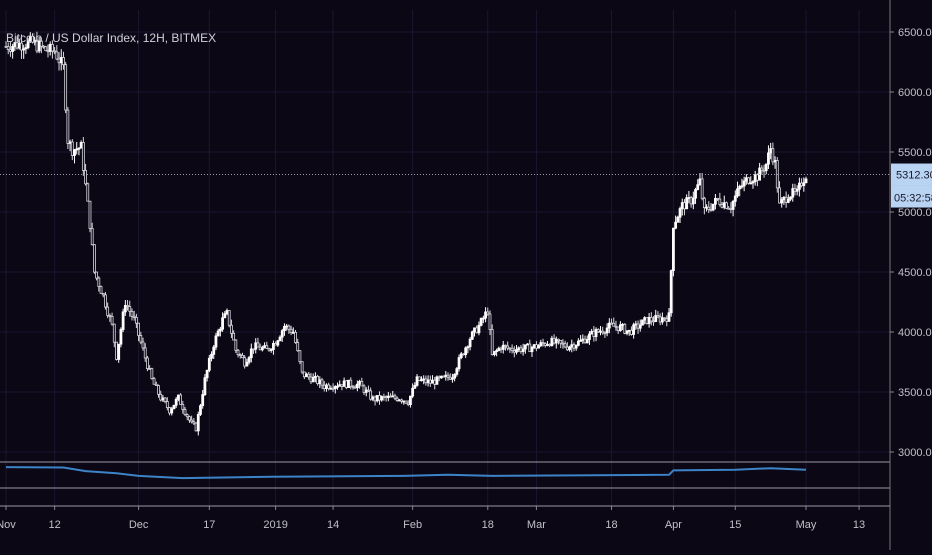 The image size is (932, 555). What do you see at coordinates (333, 525) in the screenshot?
I see `x-tick-label: 14` at bounding box center [333, 525].